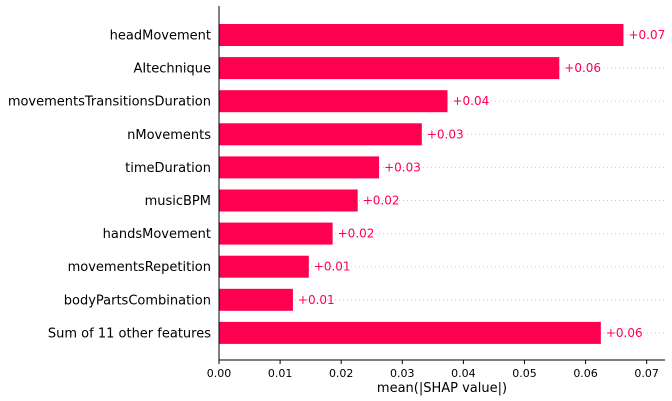 This screenshot has width=672, height=401. I want to click on category-label: movementsTransitionsDuration, so click(109, 102).